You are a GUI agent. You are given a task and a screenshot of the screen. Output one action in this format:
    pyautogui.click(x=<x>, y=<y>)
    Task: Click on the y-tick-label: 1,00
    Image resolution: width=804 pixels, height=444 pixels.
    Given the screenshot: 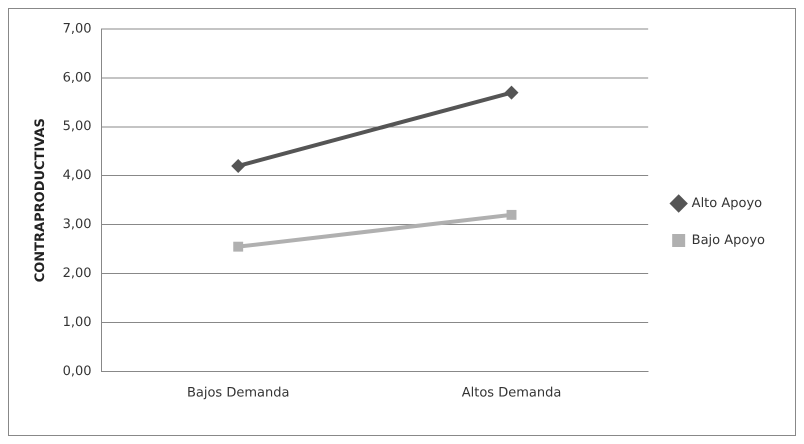 What is the action you would take?
    pyautogui.click(x=77, y=322)
    